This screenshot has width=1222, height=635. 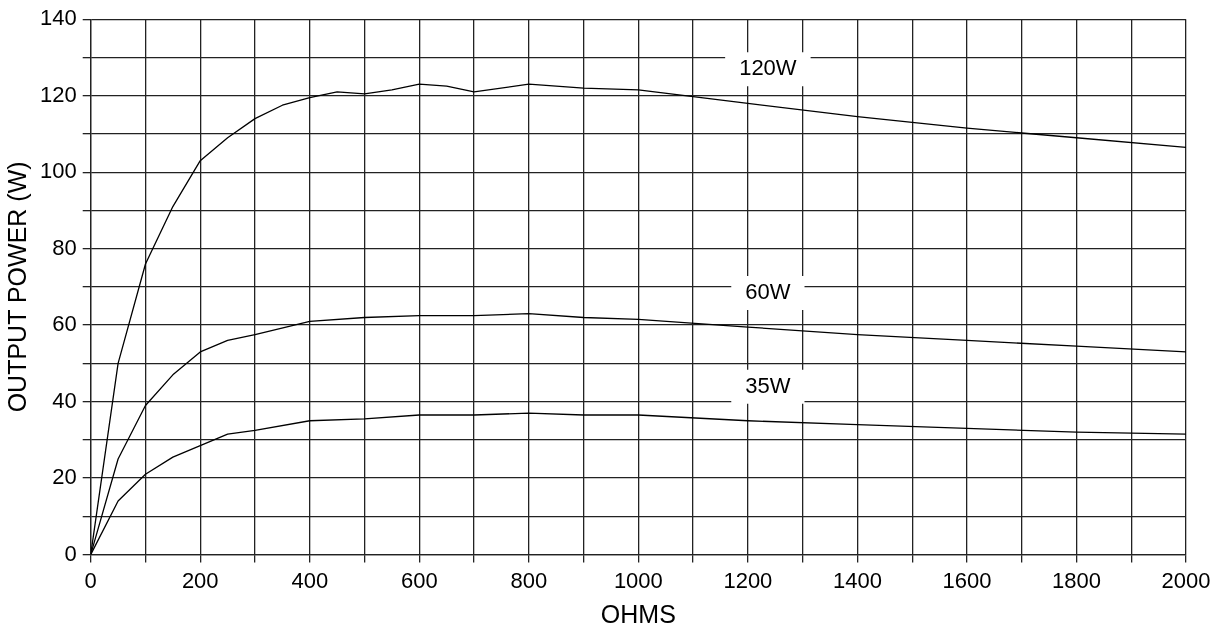 I want to click on series-label: 35W, so click(x=768, y=385).